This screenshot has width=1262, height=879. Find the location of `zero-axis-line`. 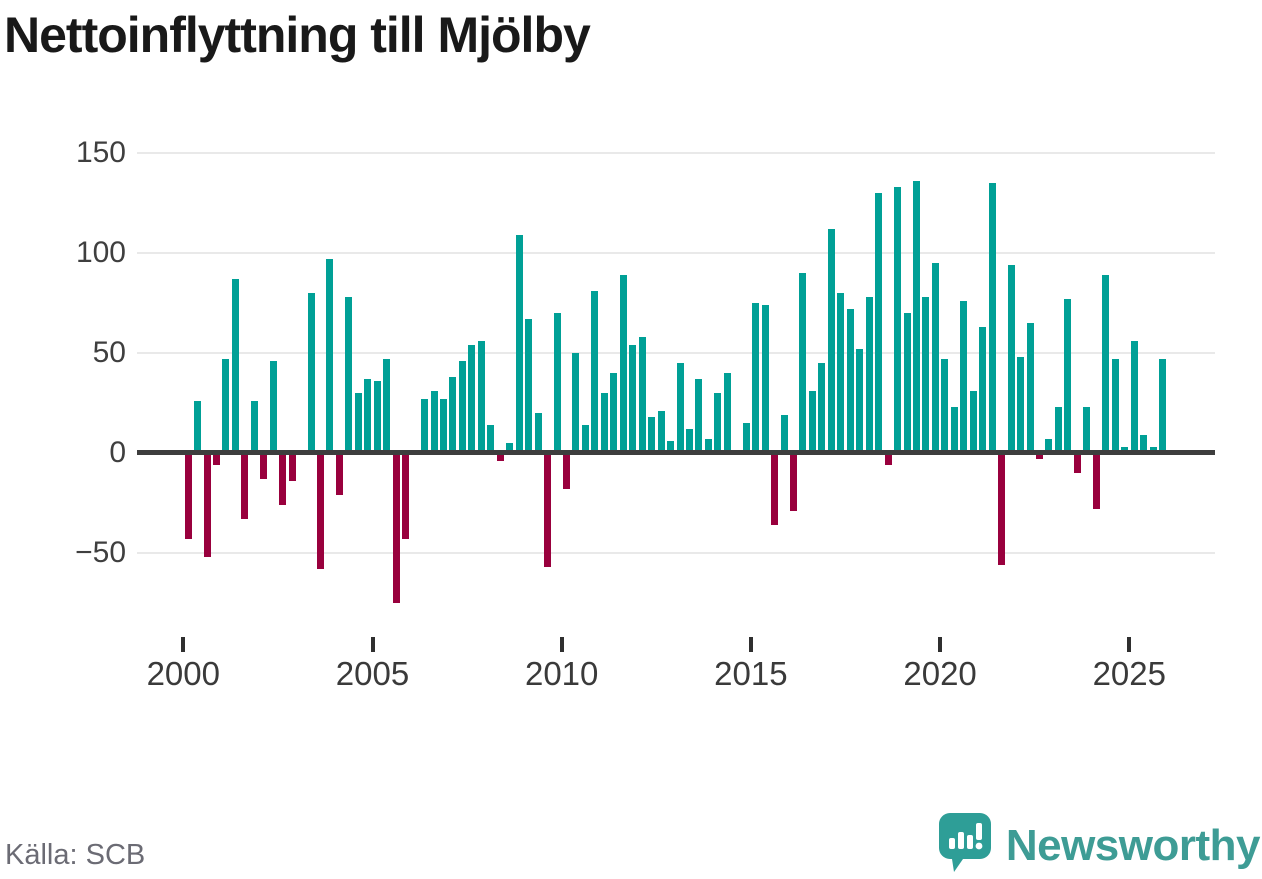

zero-axis-line is located at coordinates (676, 452).